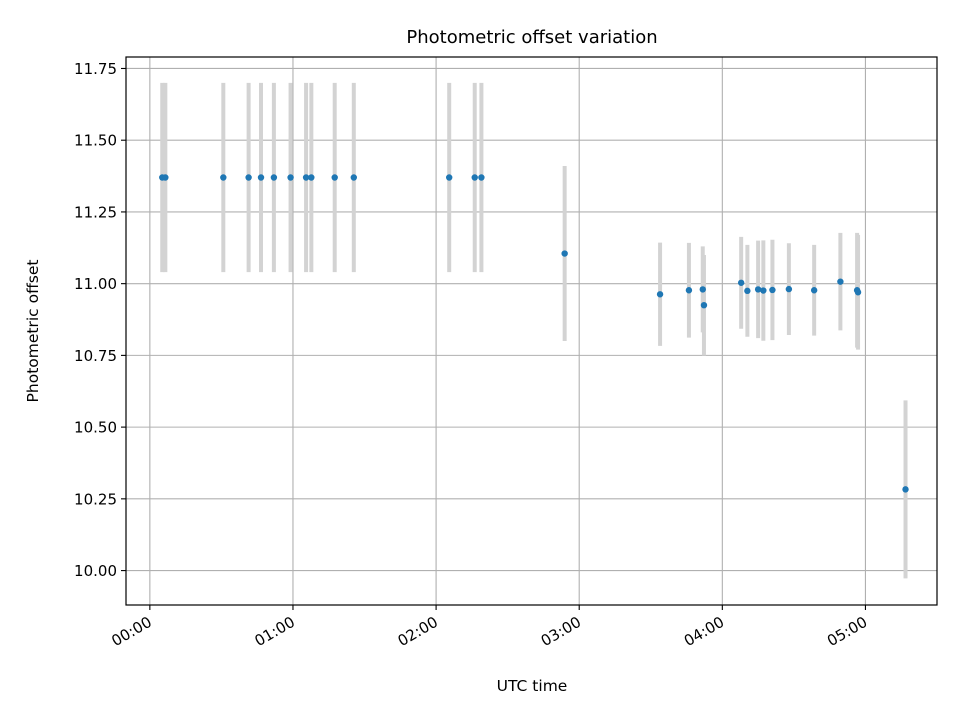 The image size is (960, 720). Describe the element at coordinates (95, 69) in the screenshot. I see `y-tick-label: 11.75` at that location.